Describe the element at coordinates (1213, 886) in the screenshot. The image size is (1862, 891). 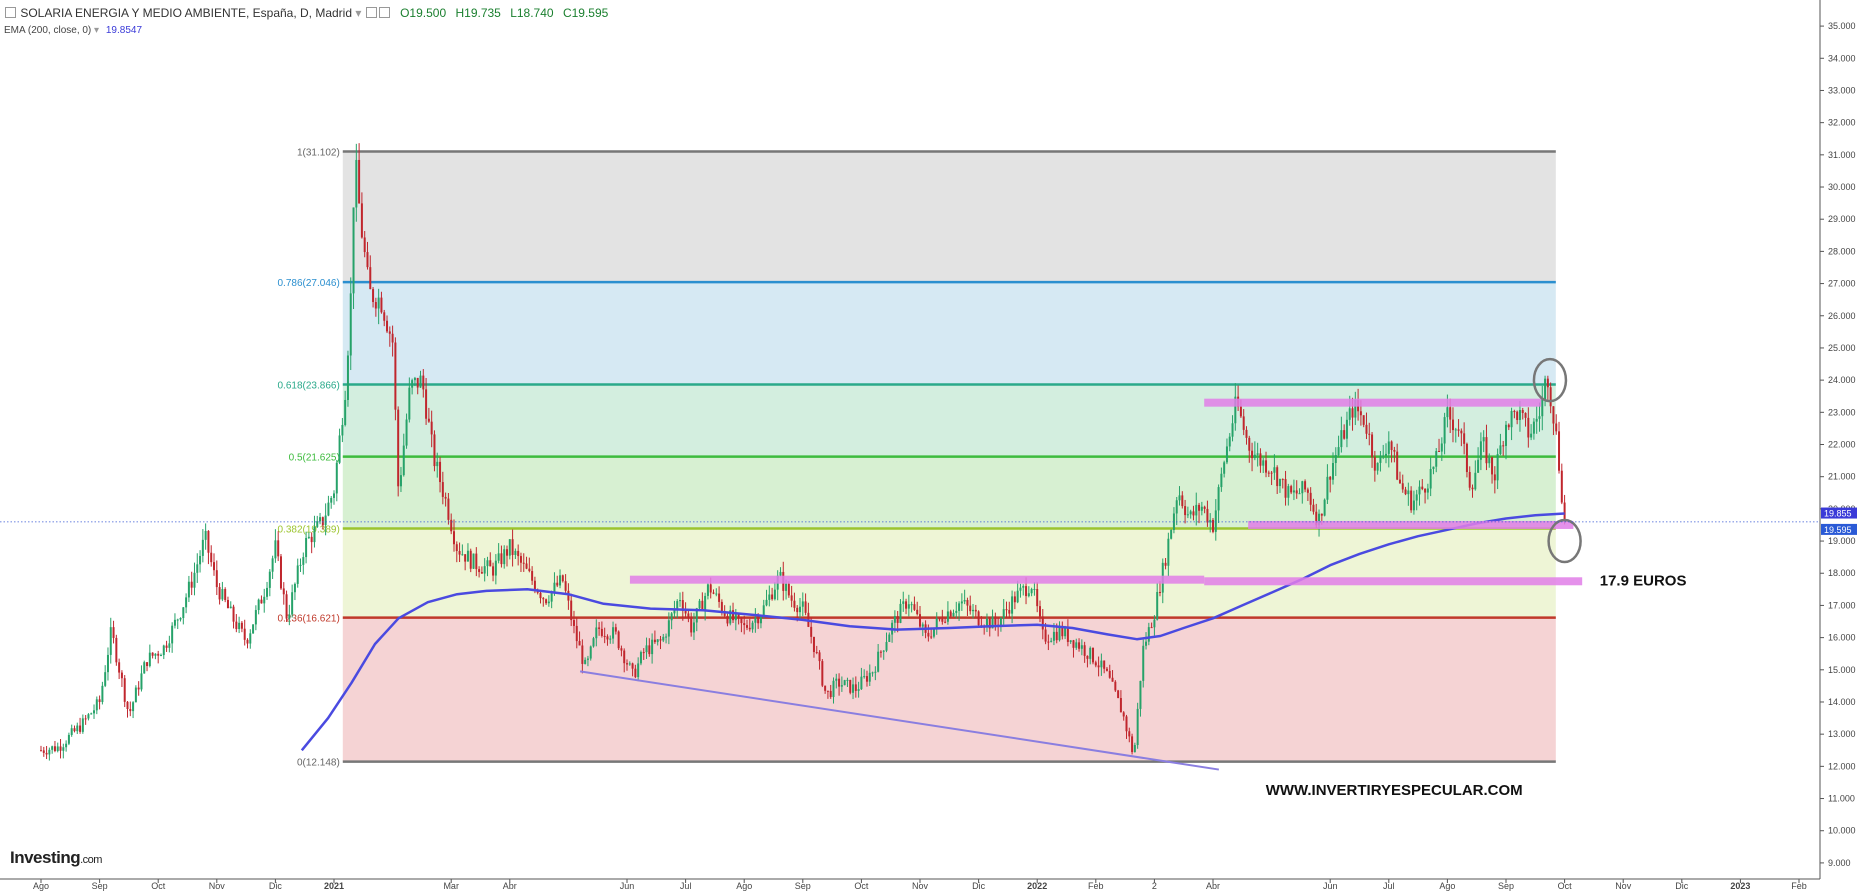
I see `time-tick-label: Abr` at that location.